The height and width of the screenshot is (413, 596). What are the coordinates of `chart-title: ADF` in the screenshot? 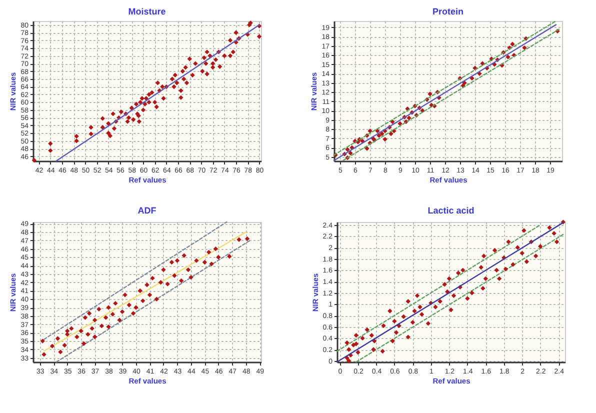 It's located at (147, 211).